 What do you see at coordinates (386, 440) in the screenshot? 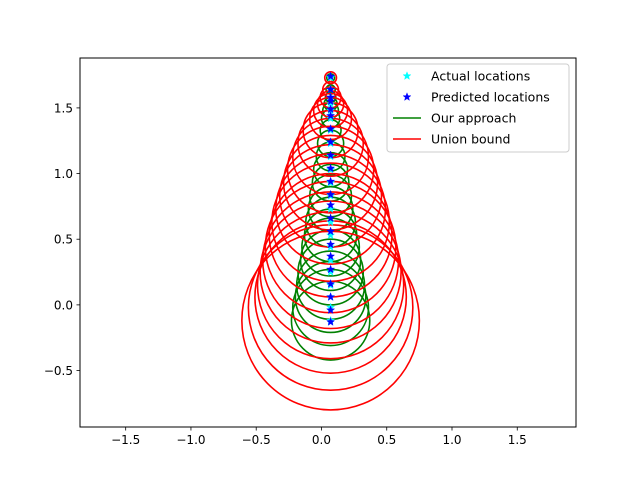
I see `x-tick-label: 0.5` at bounding box center [386, 440].